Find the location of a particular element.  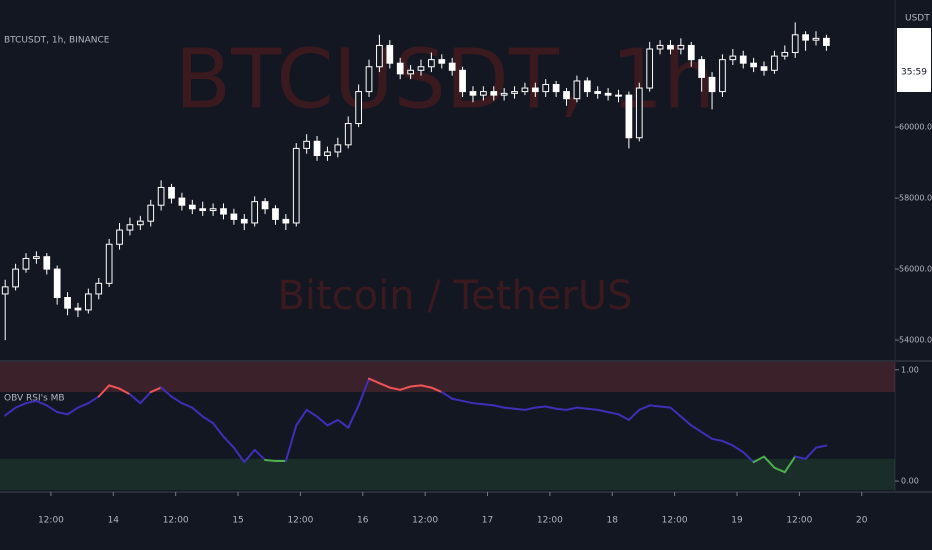

overbought-band is located at coordinates (447, 377).